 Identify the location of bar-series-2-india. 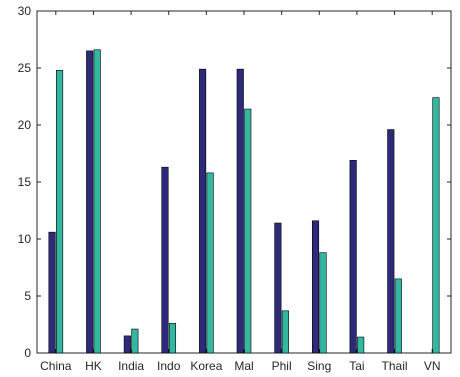
(135, 341).